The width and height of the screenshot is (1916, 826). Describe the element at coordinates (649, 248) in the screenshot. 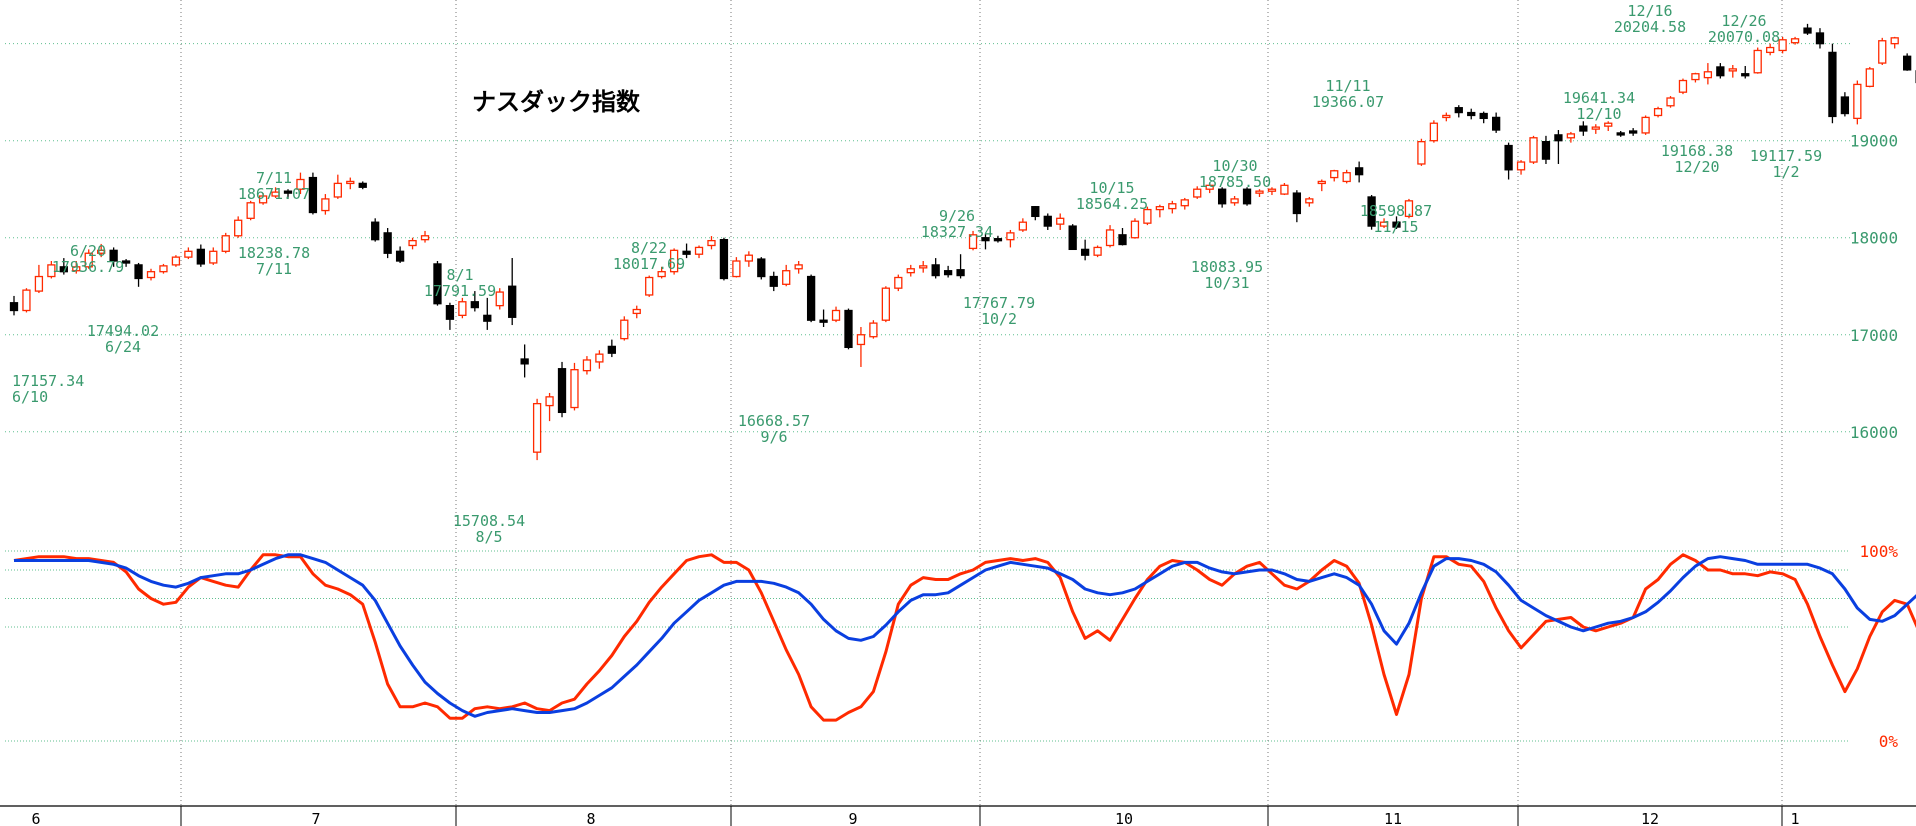

I see `annotation-label: 8/22` at that location.